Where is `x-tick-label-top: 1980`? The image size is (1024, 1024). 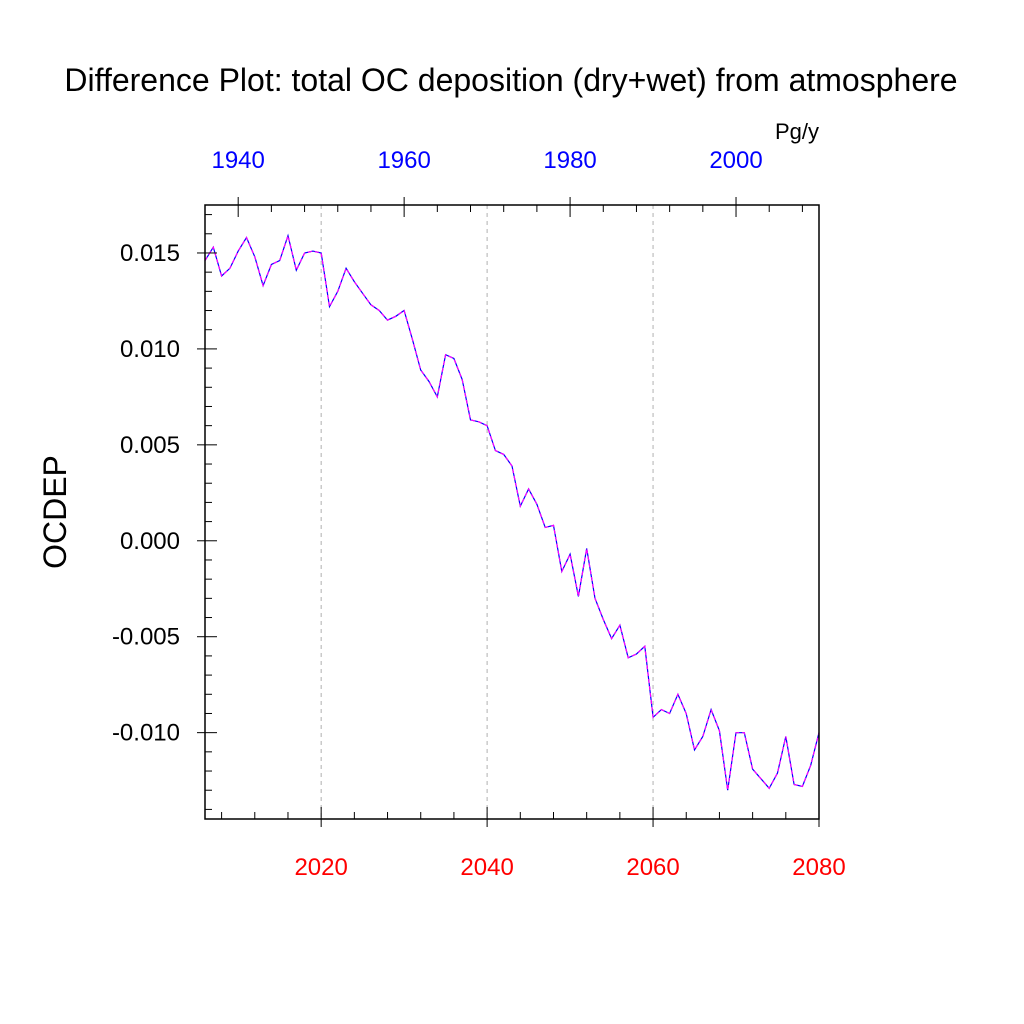 x-tick-label-top: 1980 is located at coordinates (569, 160).